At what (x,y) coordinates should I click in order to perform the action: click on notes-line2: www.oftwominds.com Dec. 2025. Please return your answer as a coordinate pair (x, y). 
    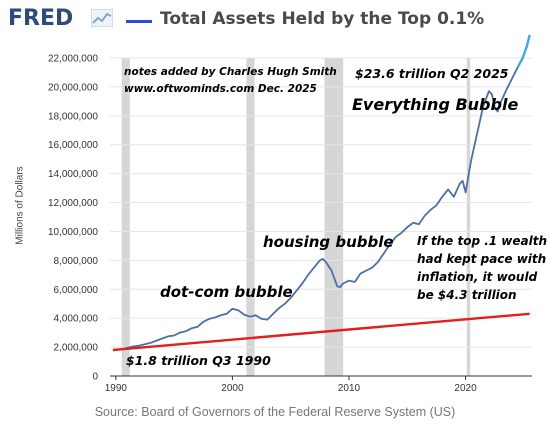
    Looking at the image, I should click on (220, 89).